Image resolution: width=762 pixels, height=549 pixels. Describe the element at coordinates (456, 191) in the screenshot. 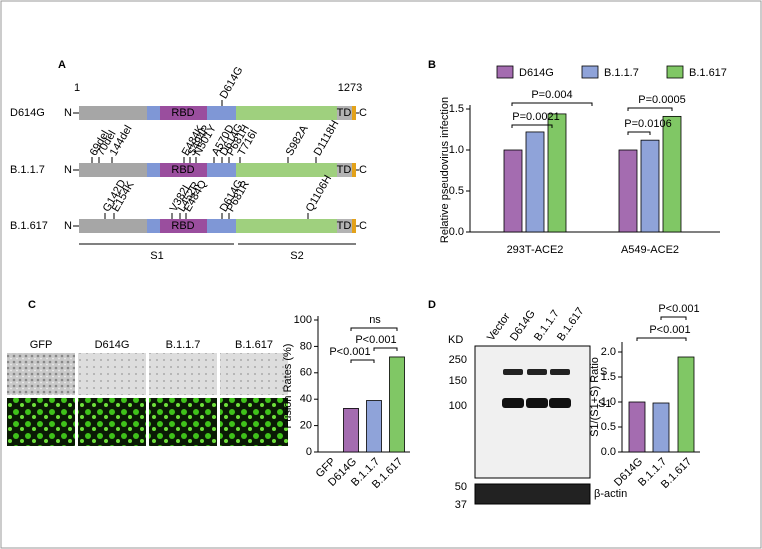

I see `y-tick-label: 0.5` at that location.